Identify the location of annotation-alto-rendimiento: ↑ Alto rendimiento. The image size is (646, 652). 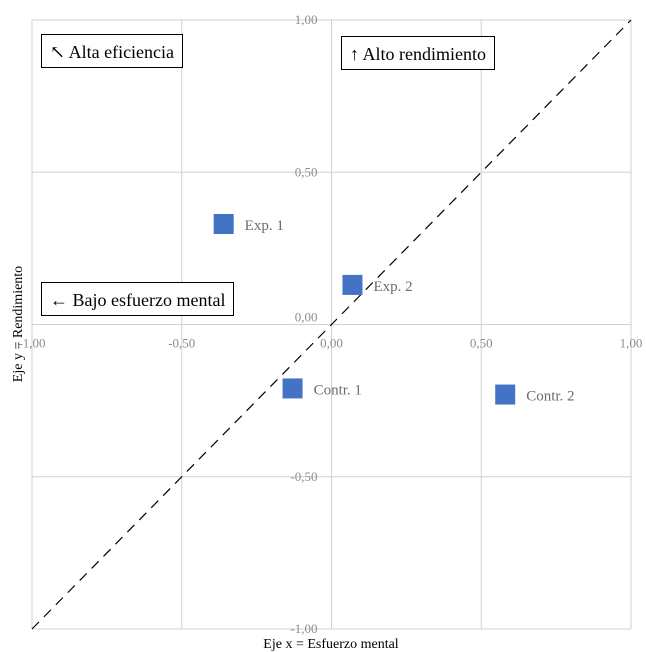
(418, 53).